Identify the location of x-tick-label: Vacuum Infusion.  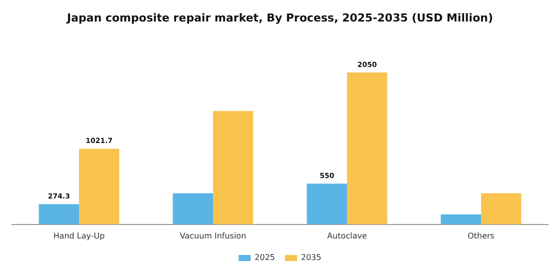
(213, 235).